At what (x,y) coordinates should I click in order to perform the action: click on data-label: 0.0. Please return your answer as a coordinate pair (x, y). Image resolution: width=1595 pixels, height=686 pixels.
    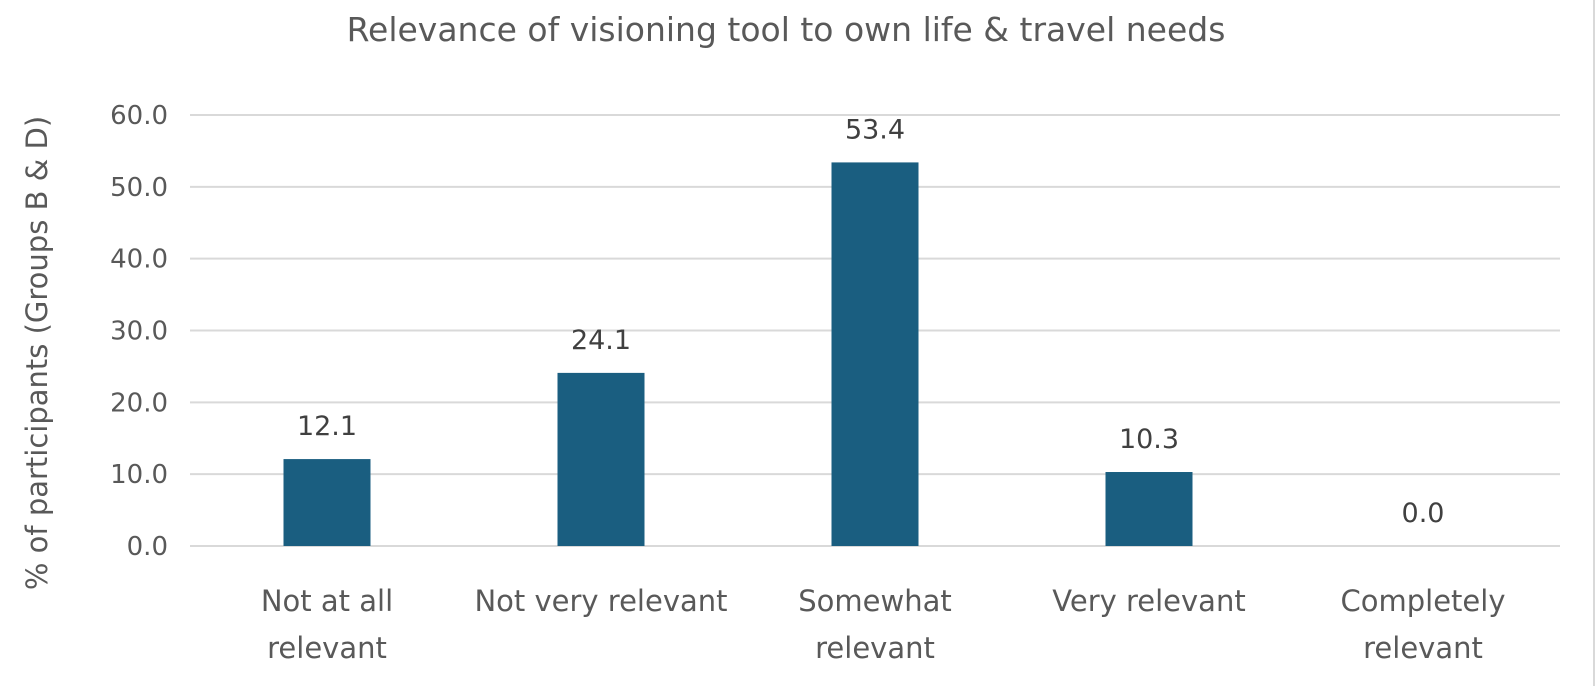
    Looking at the image, I should click on (1423, 513).